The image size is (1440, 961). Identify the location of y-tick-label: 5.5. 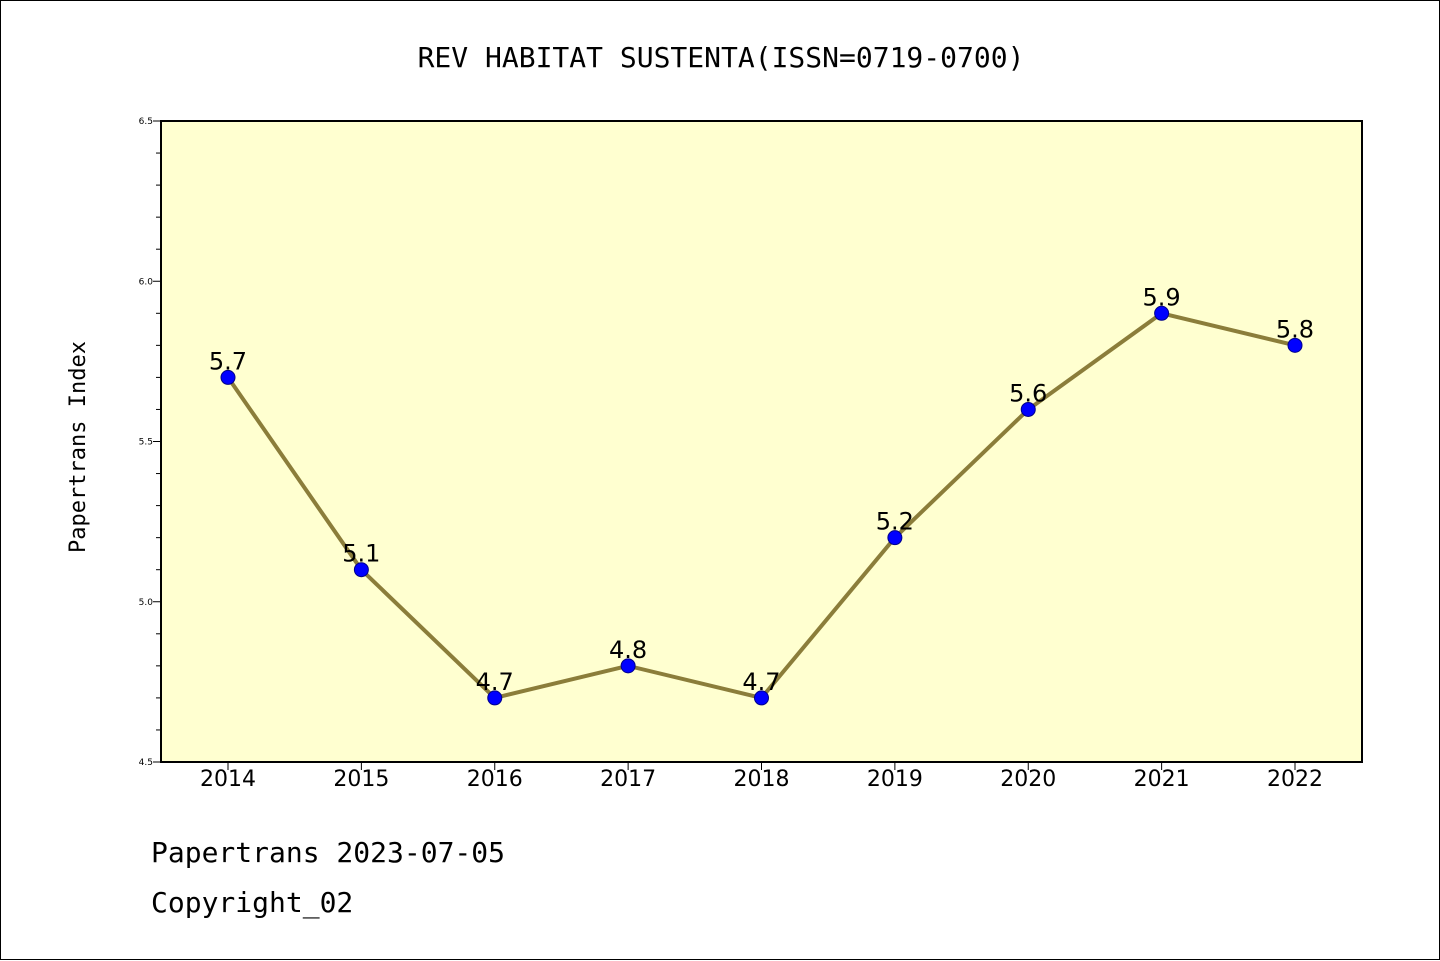
(146, 443).